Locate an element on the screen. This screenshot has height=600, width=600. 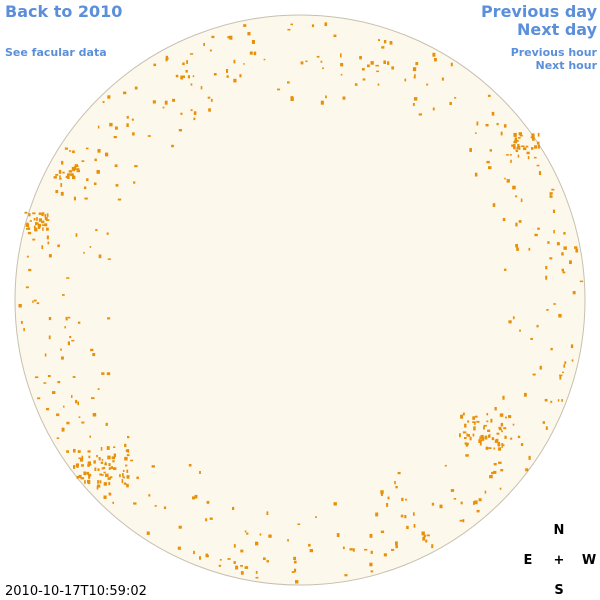
next-hour-link: Next hour is located at coordinates (567, 65).